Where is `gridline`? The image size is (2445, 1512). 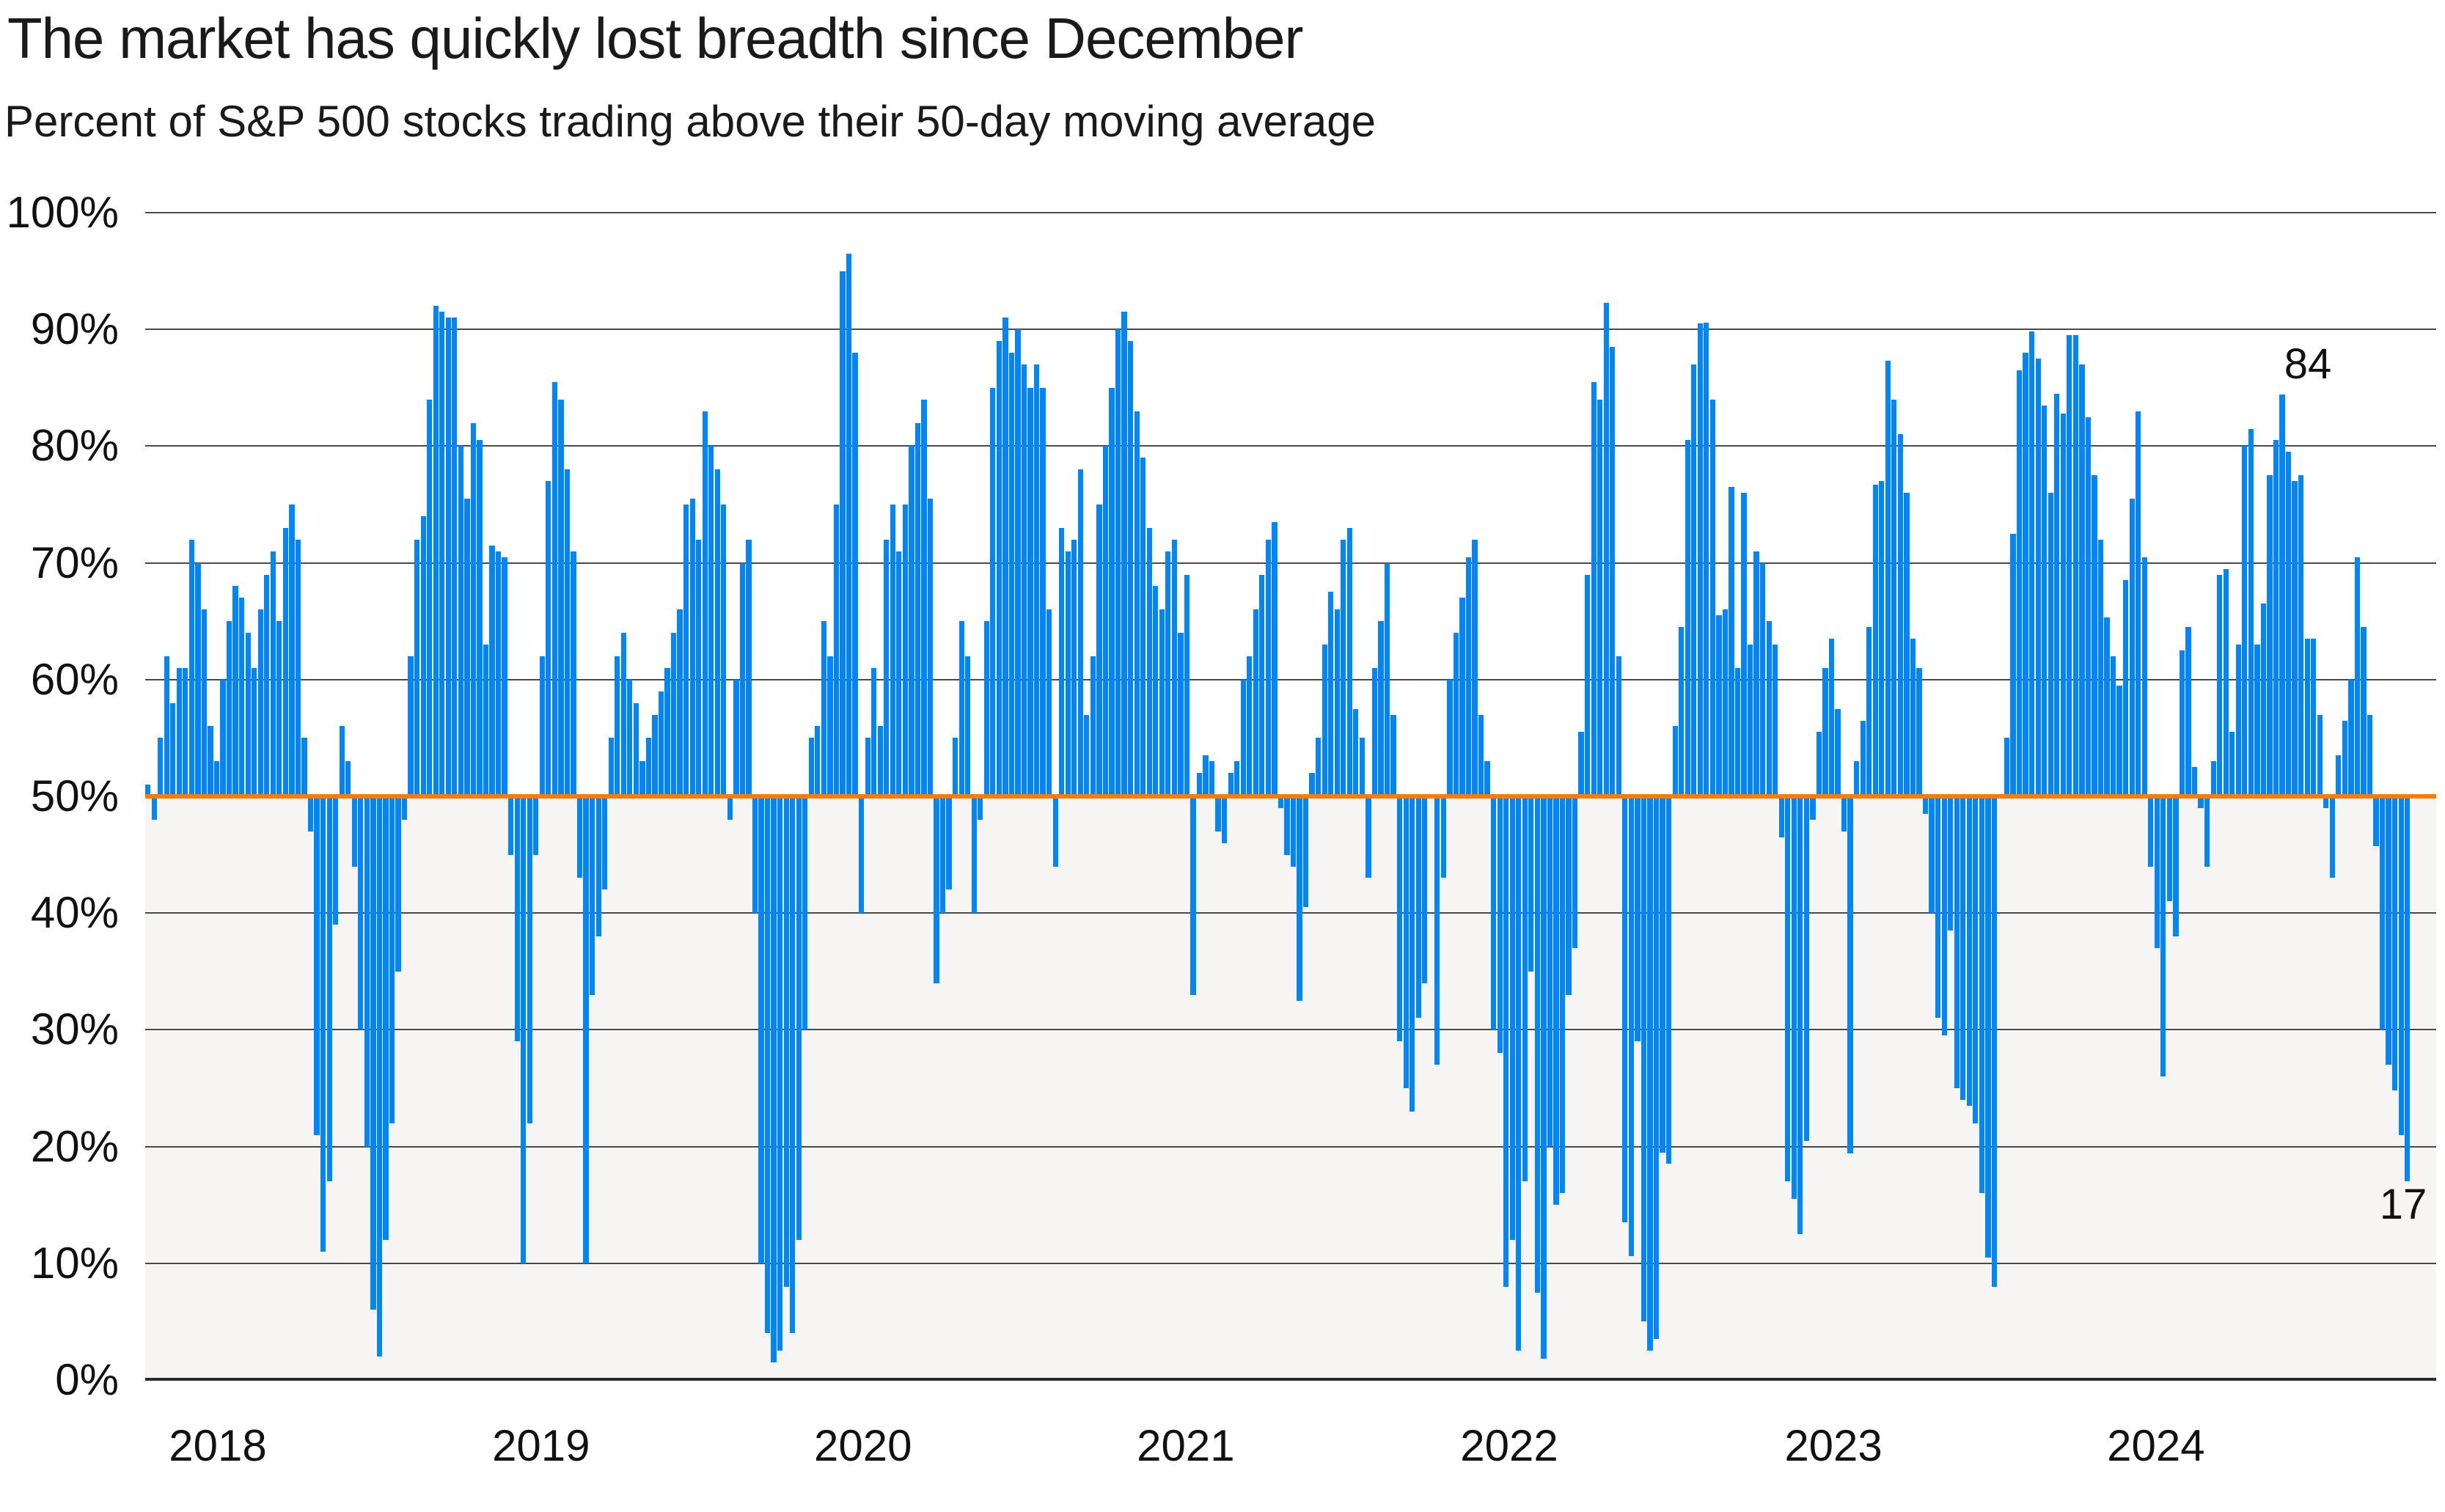 gridline is located at coordinates (1290, 913).